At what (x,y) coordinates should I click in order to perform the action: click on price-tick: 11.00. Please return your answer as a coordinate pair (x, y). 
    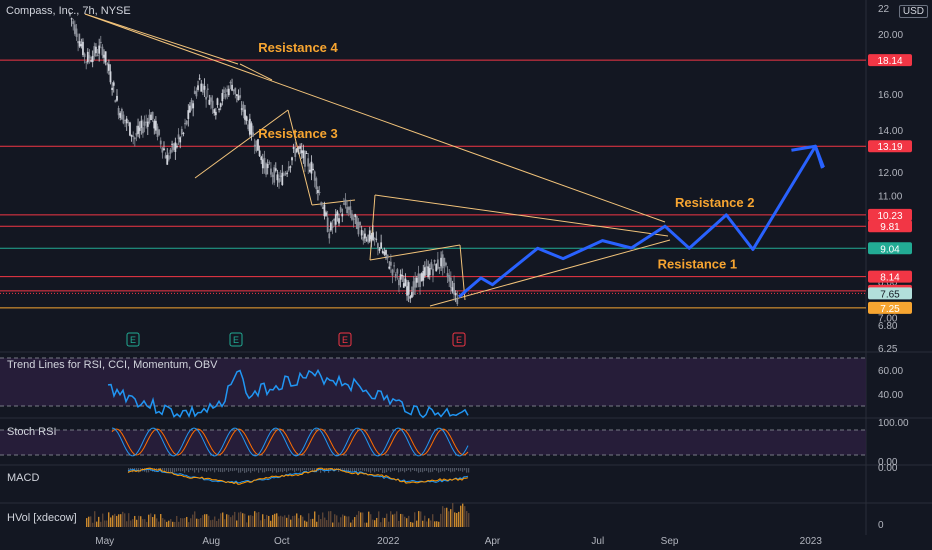
    Looking at the image, I should click on (890, 196).